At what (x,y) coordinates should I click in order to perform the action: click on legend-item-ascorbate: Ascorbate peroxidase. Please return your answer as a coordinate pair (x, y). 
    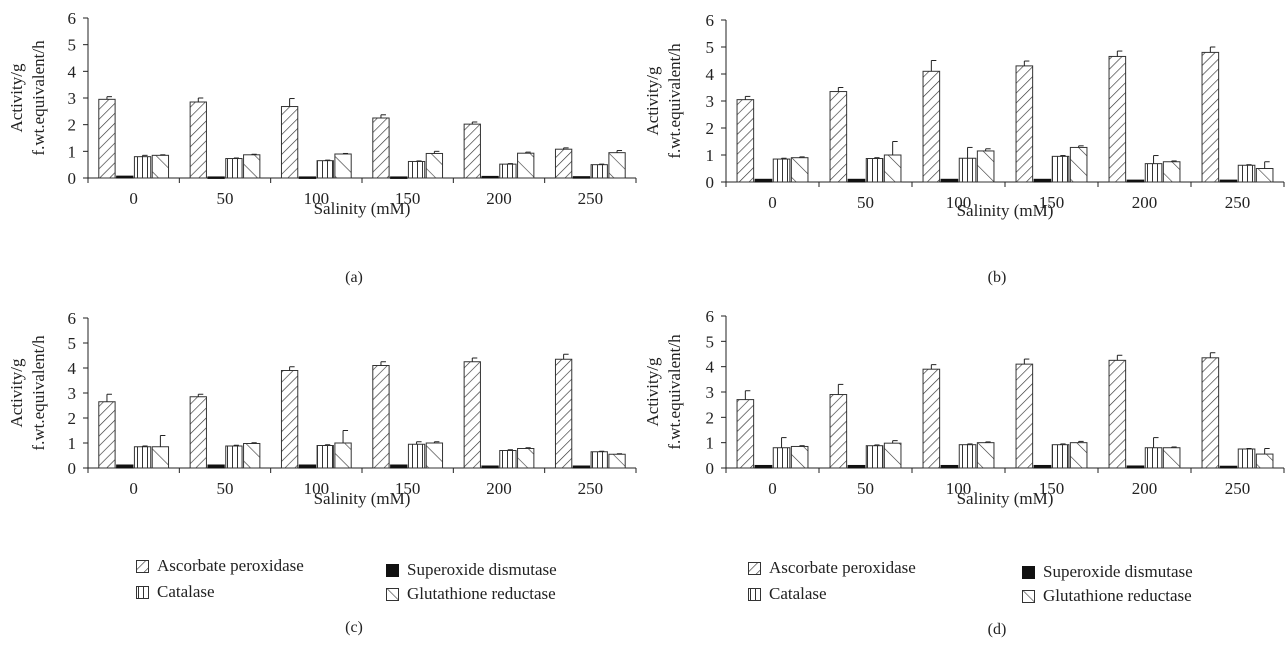
    Looking at the image, I should click on (832, 568).